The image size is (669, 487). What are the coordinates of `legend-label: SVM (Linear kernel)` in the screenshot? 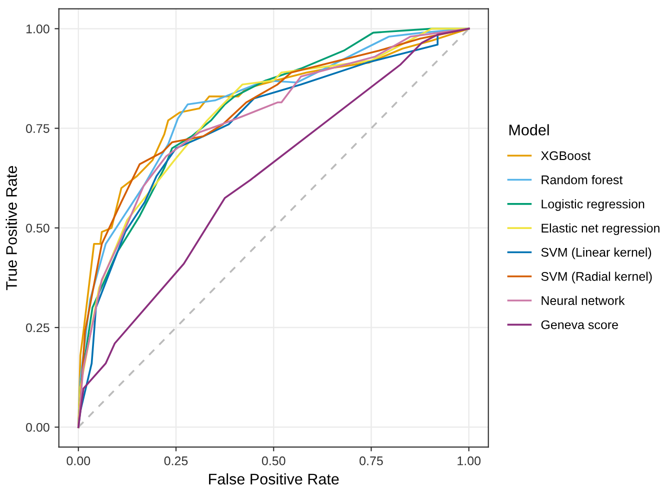 It's located at (596, 254).